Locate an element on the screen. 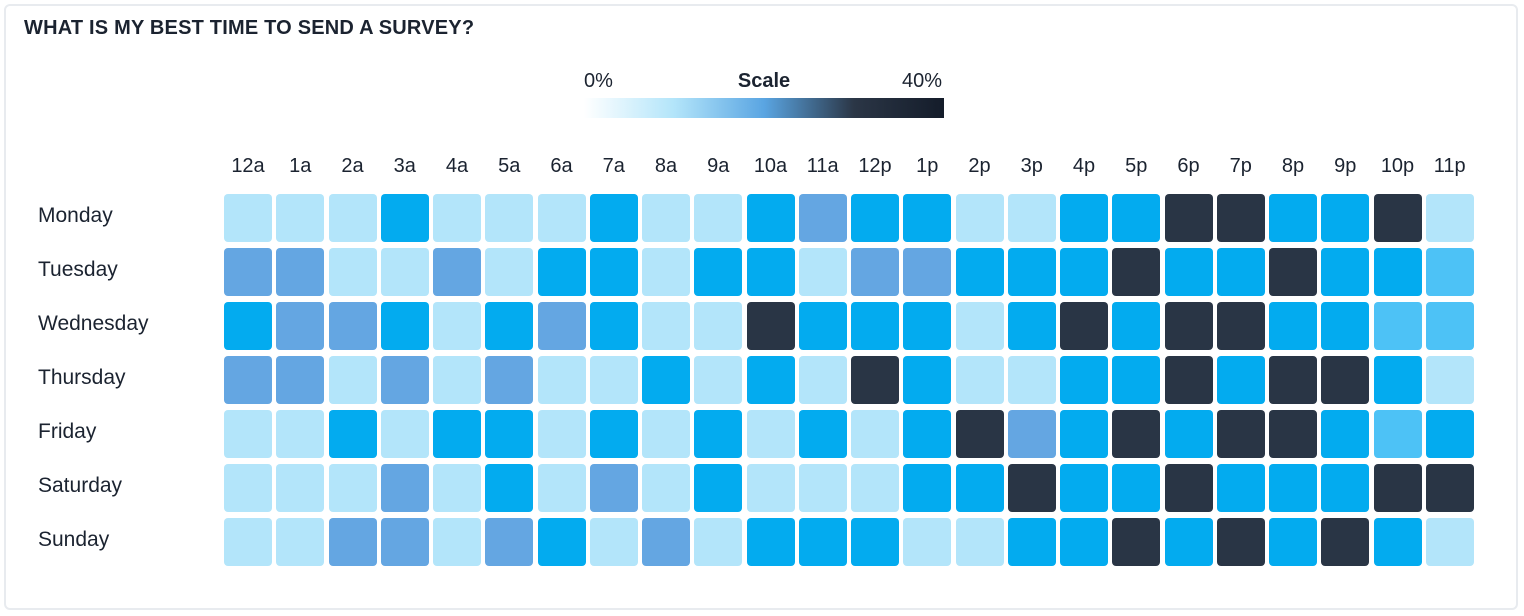  heatmap-cell-monday-7a is located at coordinates (613, 218).